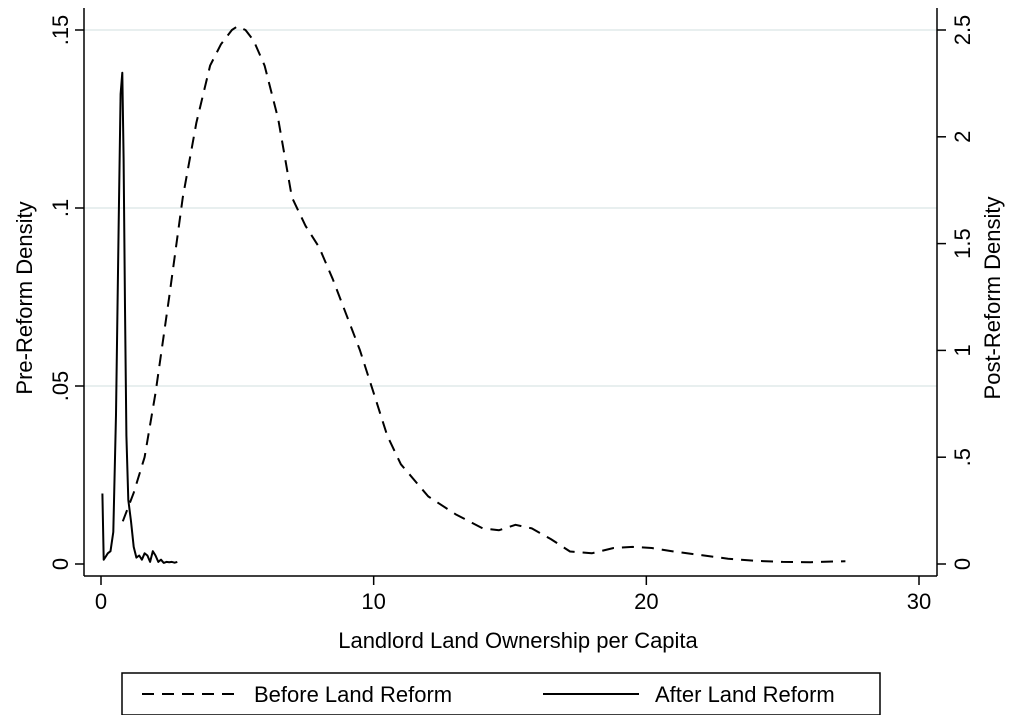 The height and width of the screenshot is (715, 1011). I want to click on right-y-tick-label: 1, so click(962, 350).